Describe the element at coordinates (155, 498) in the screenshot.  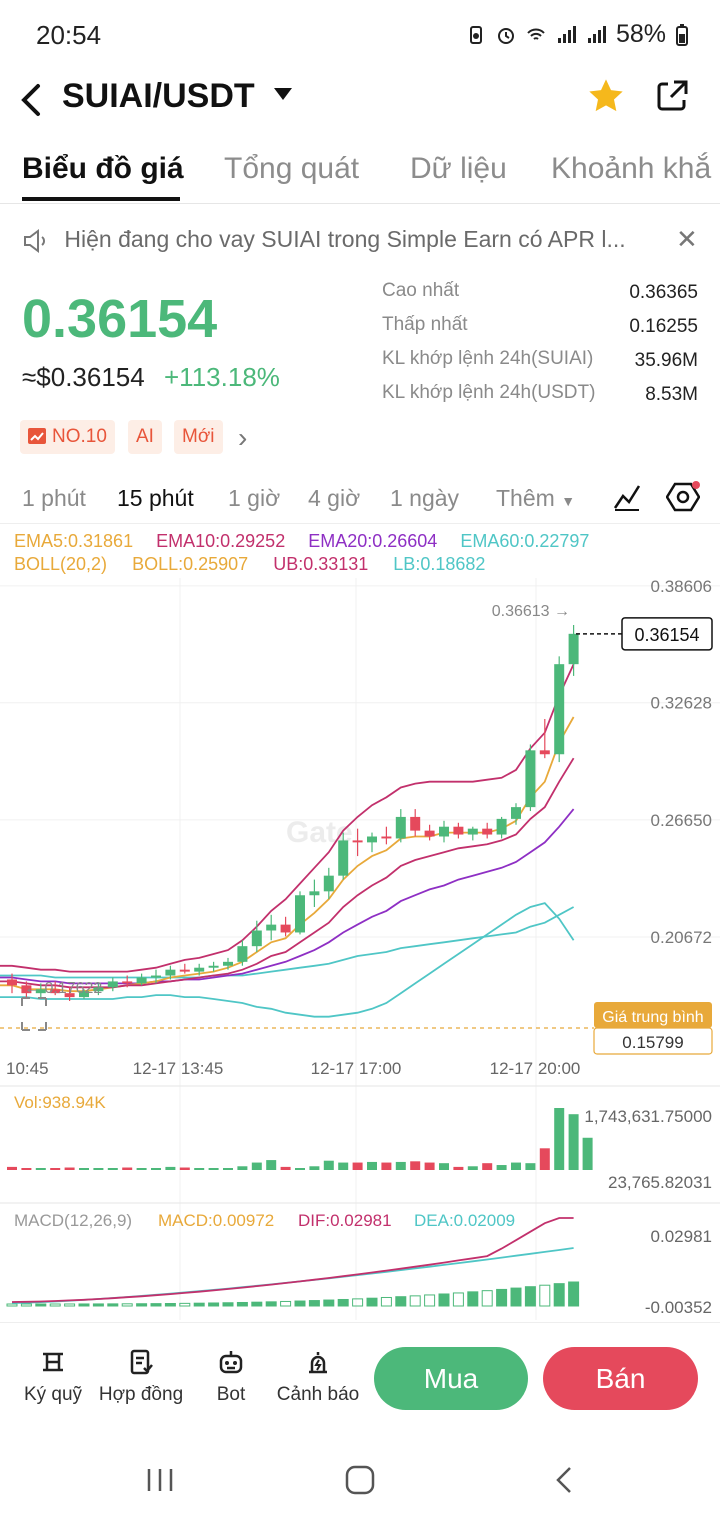
I see `tf-15m: 15 phút` at that location.